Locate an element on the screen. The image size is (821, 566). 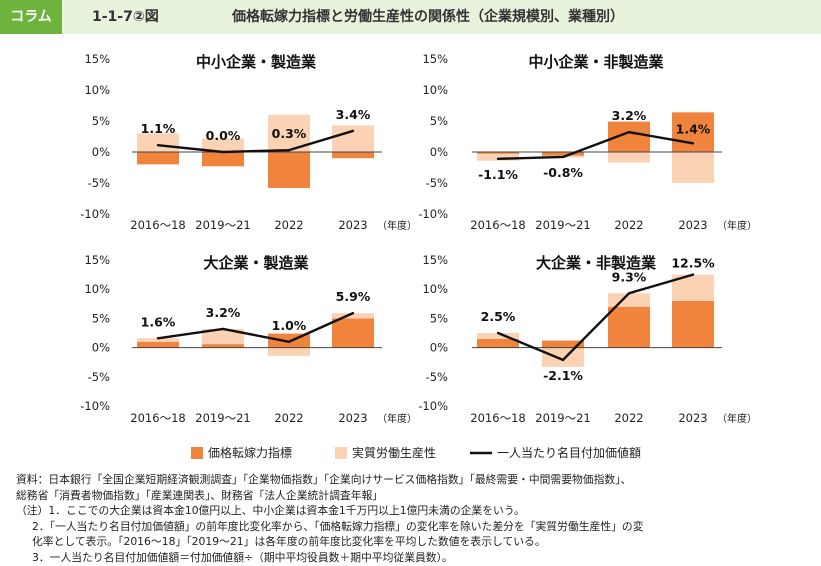
panel-title: 大企業・製造業 is located at coordinates (256, 263).